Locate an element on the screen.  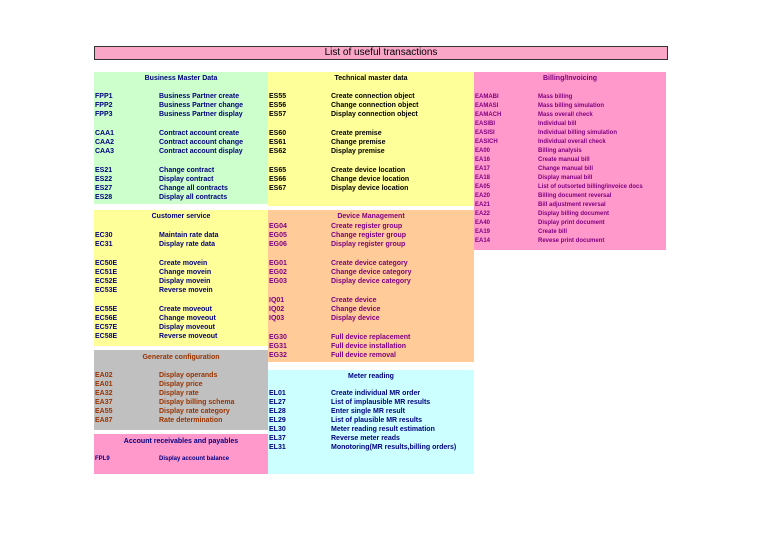
transaction-description: Reverse meter reads is located at coordinates (365, 438).